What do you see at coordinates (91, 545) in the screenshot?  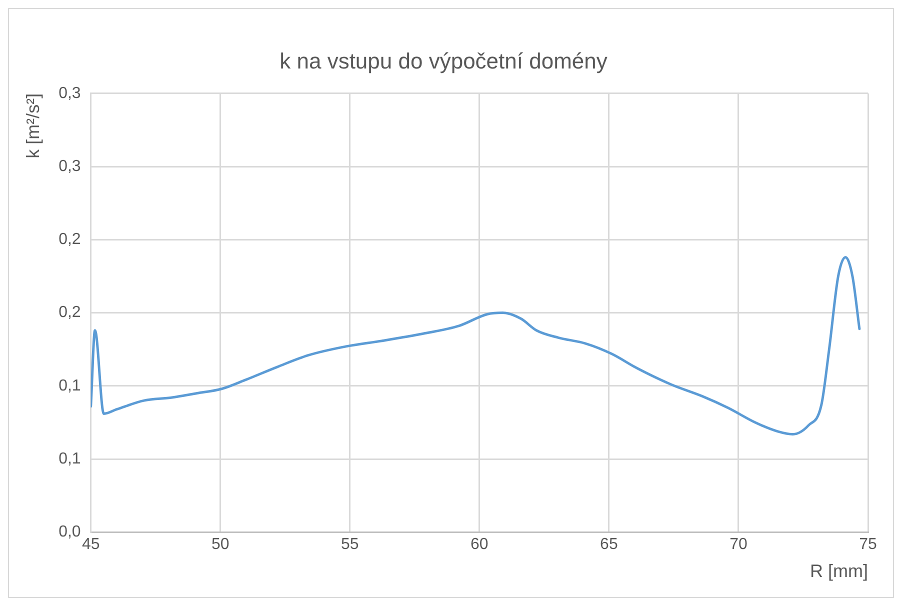 I see `x-tick-label: 45` at bounding box center [91, 545].